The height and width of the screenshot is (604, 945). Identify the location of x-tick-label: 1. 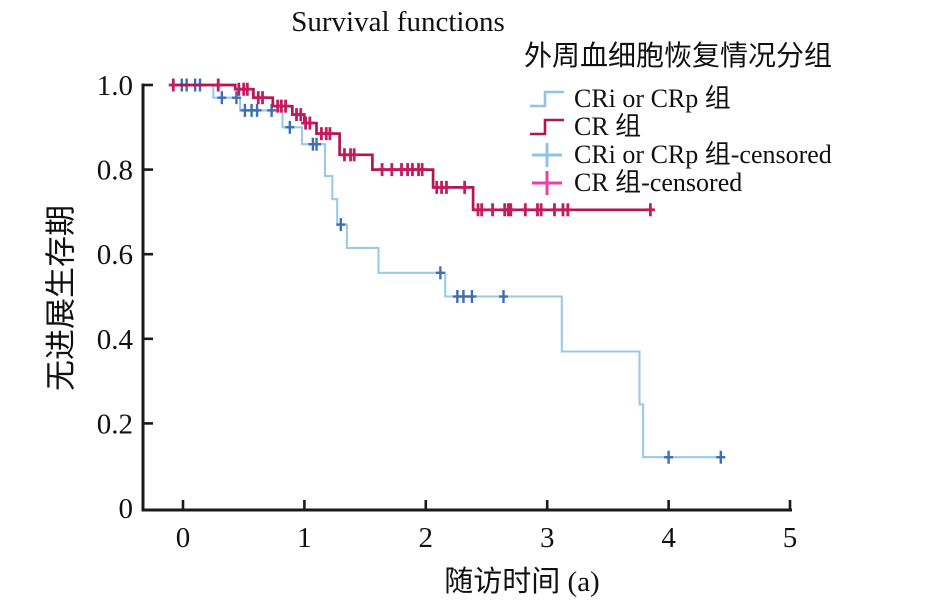
(304, 538).